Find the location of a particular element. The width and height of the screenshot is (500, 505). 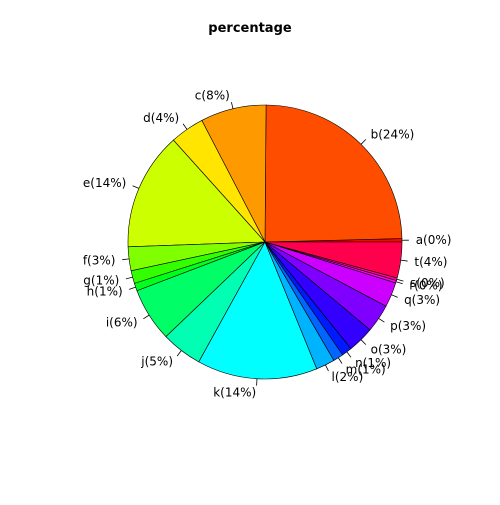

pie-label-q: q(3%) is located at coordinates (422, 300).